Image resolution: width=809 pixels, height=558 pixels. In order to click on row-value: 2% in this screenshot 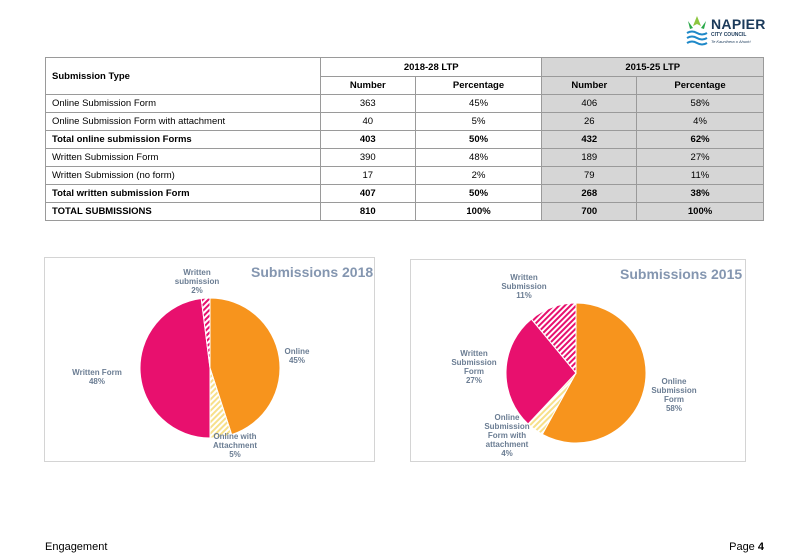, I will do `click(478, 175)`.